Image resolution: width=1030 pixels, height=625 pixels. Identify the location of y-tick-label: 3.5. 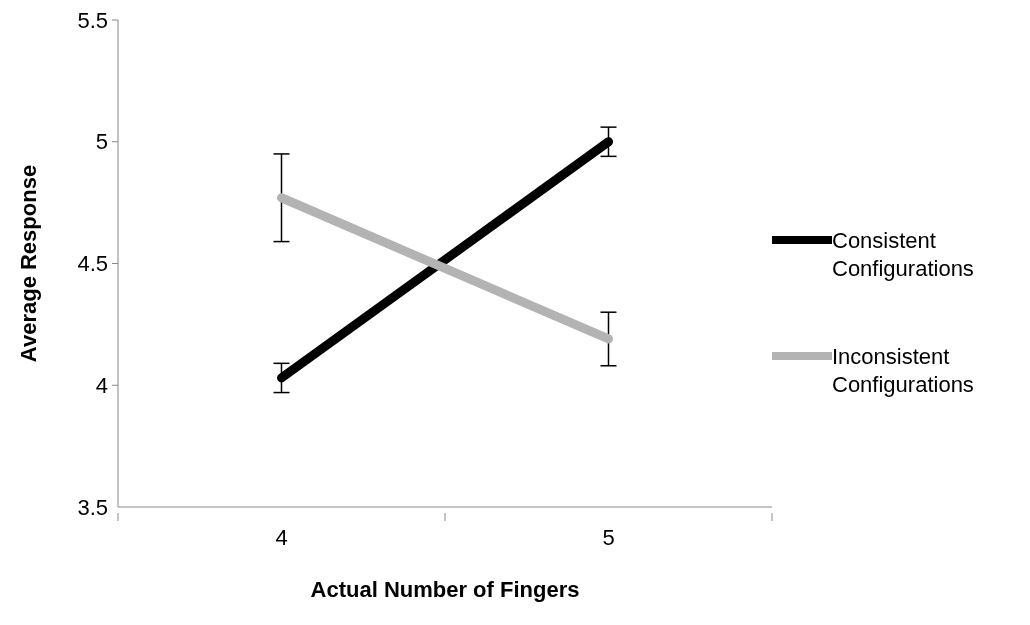
(92, 507).